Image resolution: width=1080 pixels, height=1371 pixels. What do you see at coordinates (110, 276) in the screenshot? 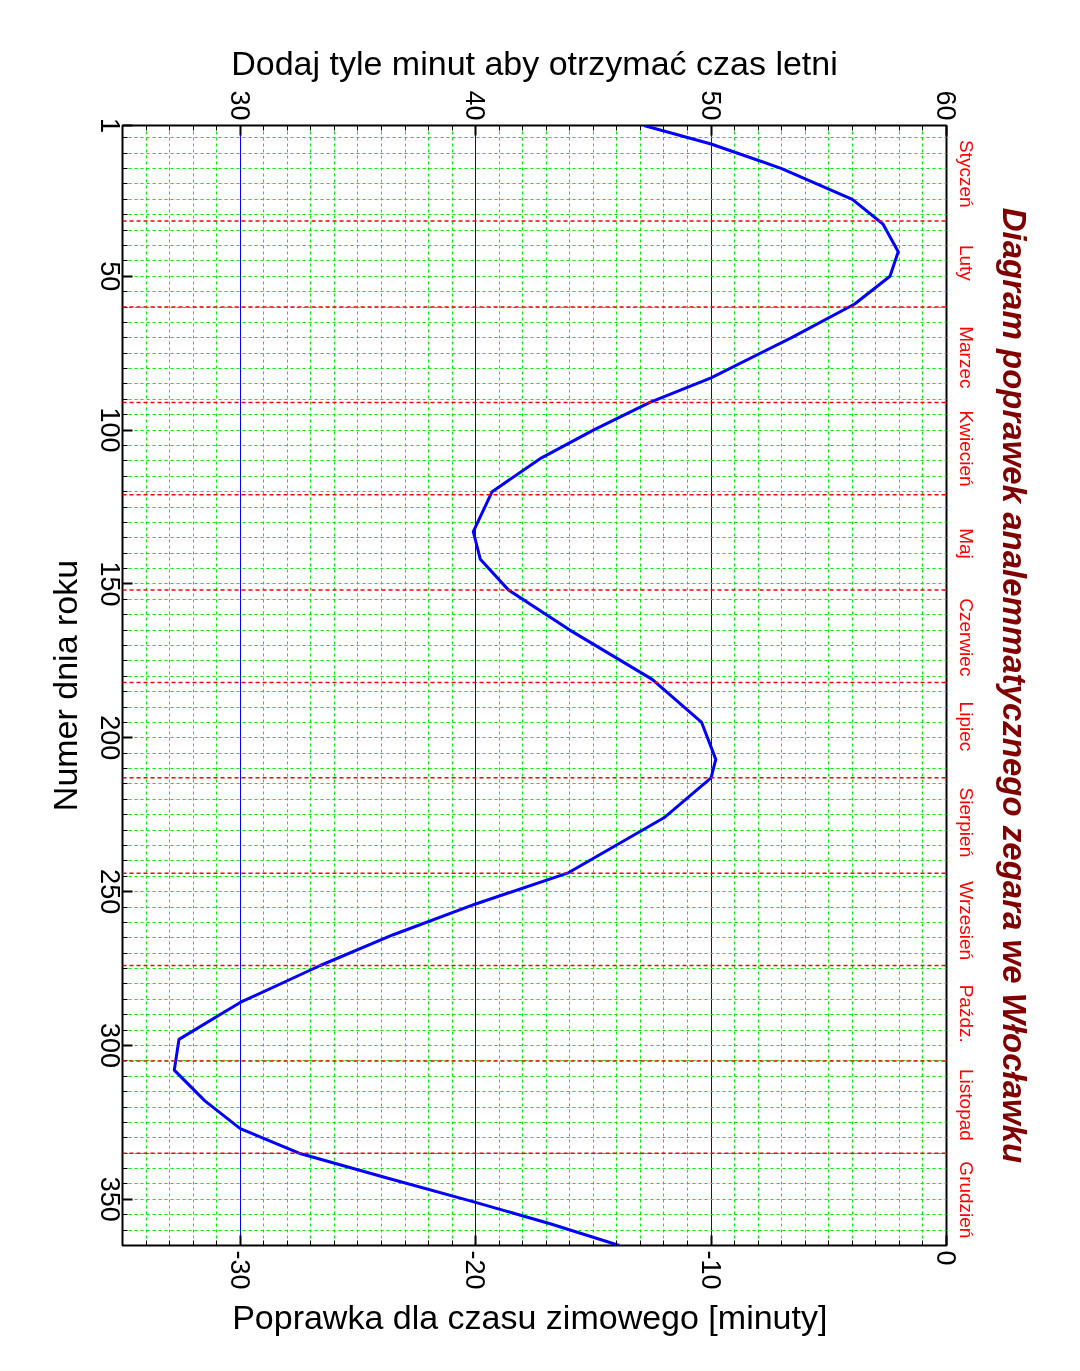
I see `y-tick-label: 50` at bounding box center [110, 276].